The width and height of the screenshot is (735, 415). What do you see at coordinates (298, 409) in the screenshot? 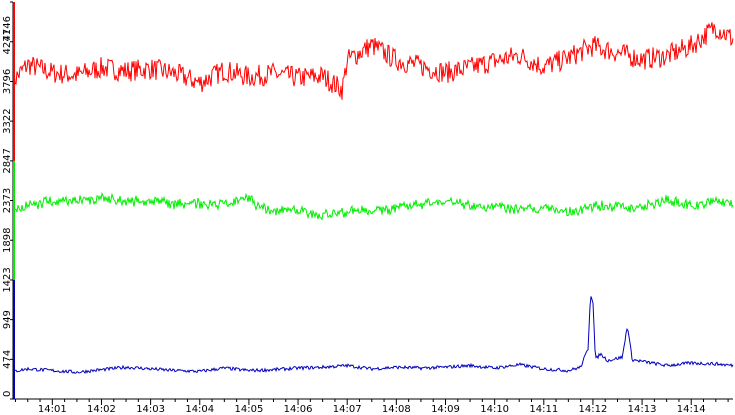
I see `x-tick-label: 14:06` at bounding box center [298, 409].